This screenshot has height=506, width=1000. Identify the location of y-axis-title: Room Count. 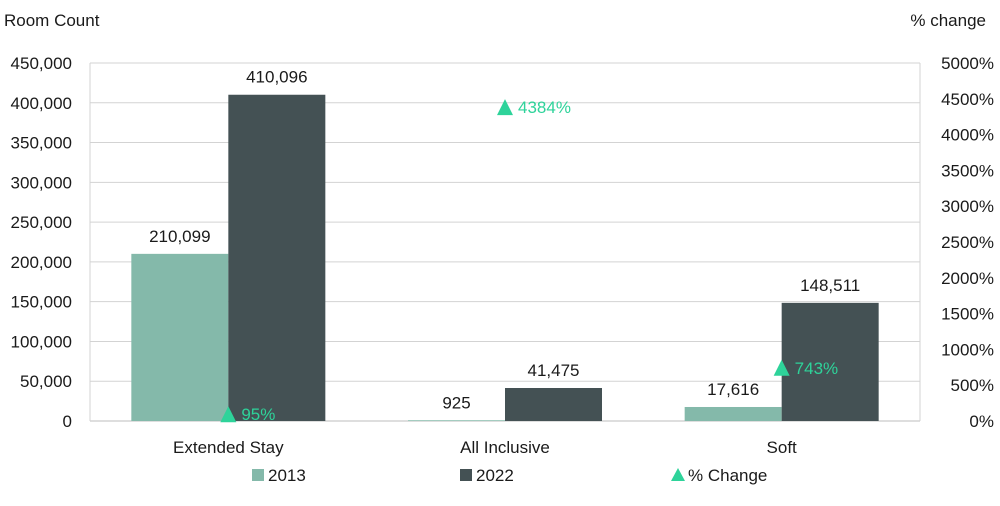
(52, 20).